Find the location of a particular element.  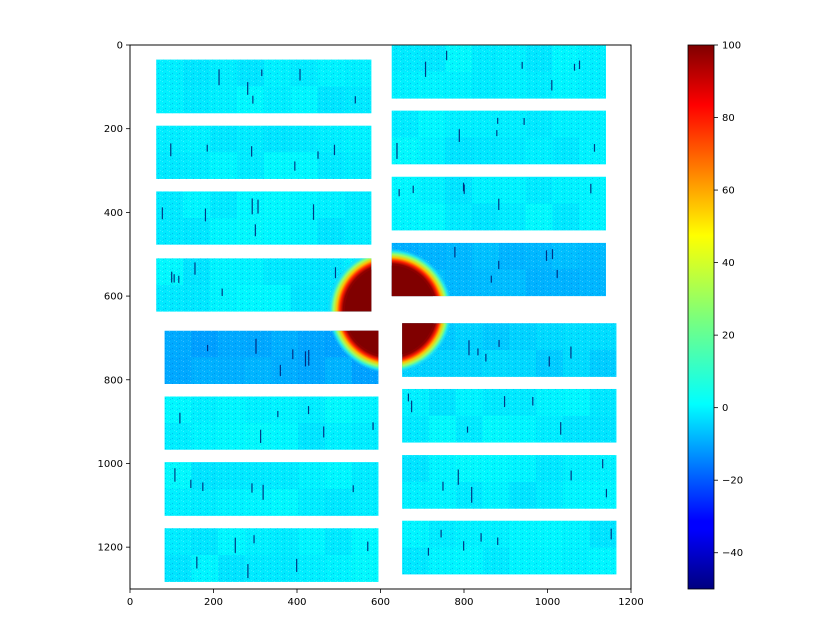

x-tick-label: 600 is located at coordinates (380, 602).